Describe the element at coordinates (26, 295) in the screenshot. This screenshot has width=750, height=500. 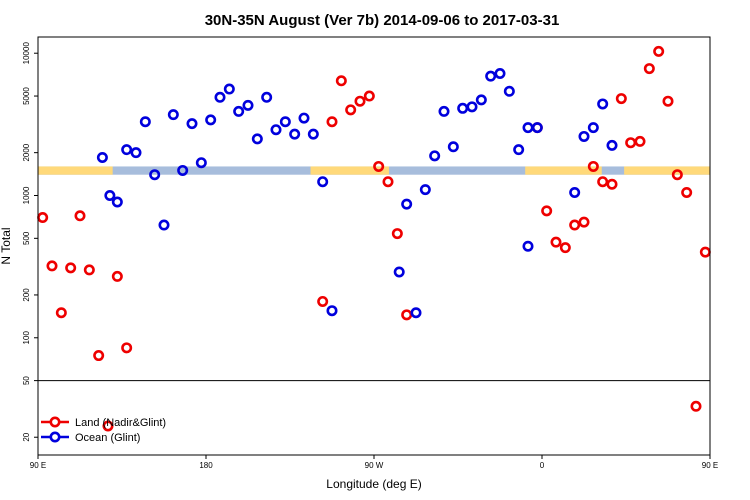
I see `y-tick-label: 200` at that location.